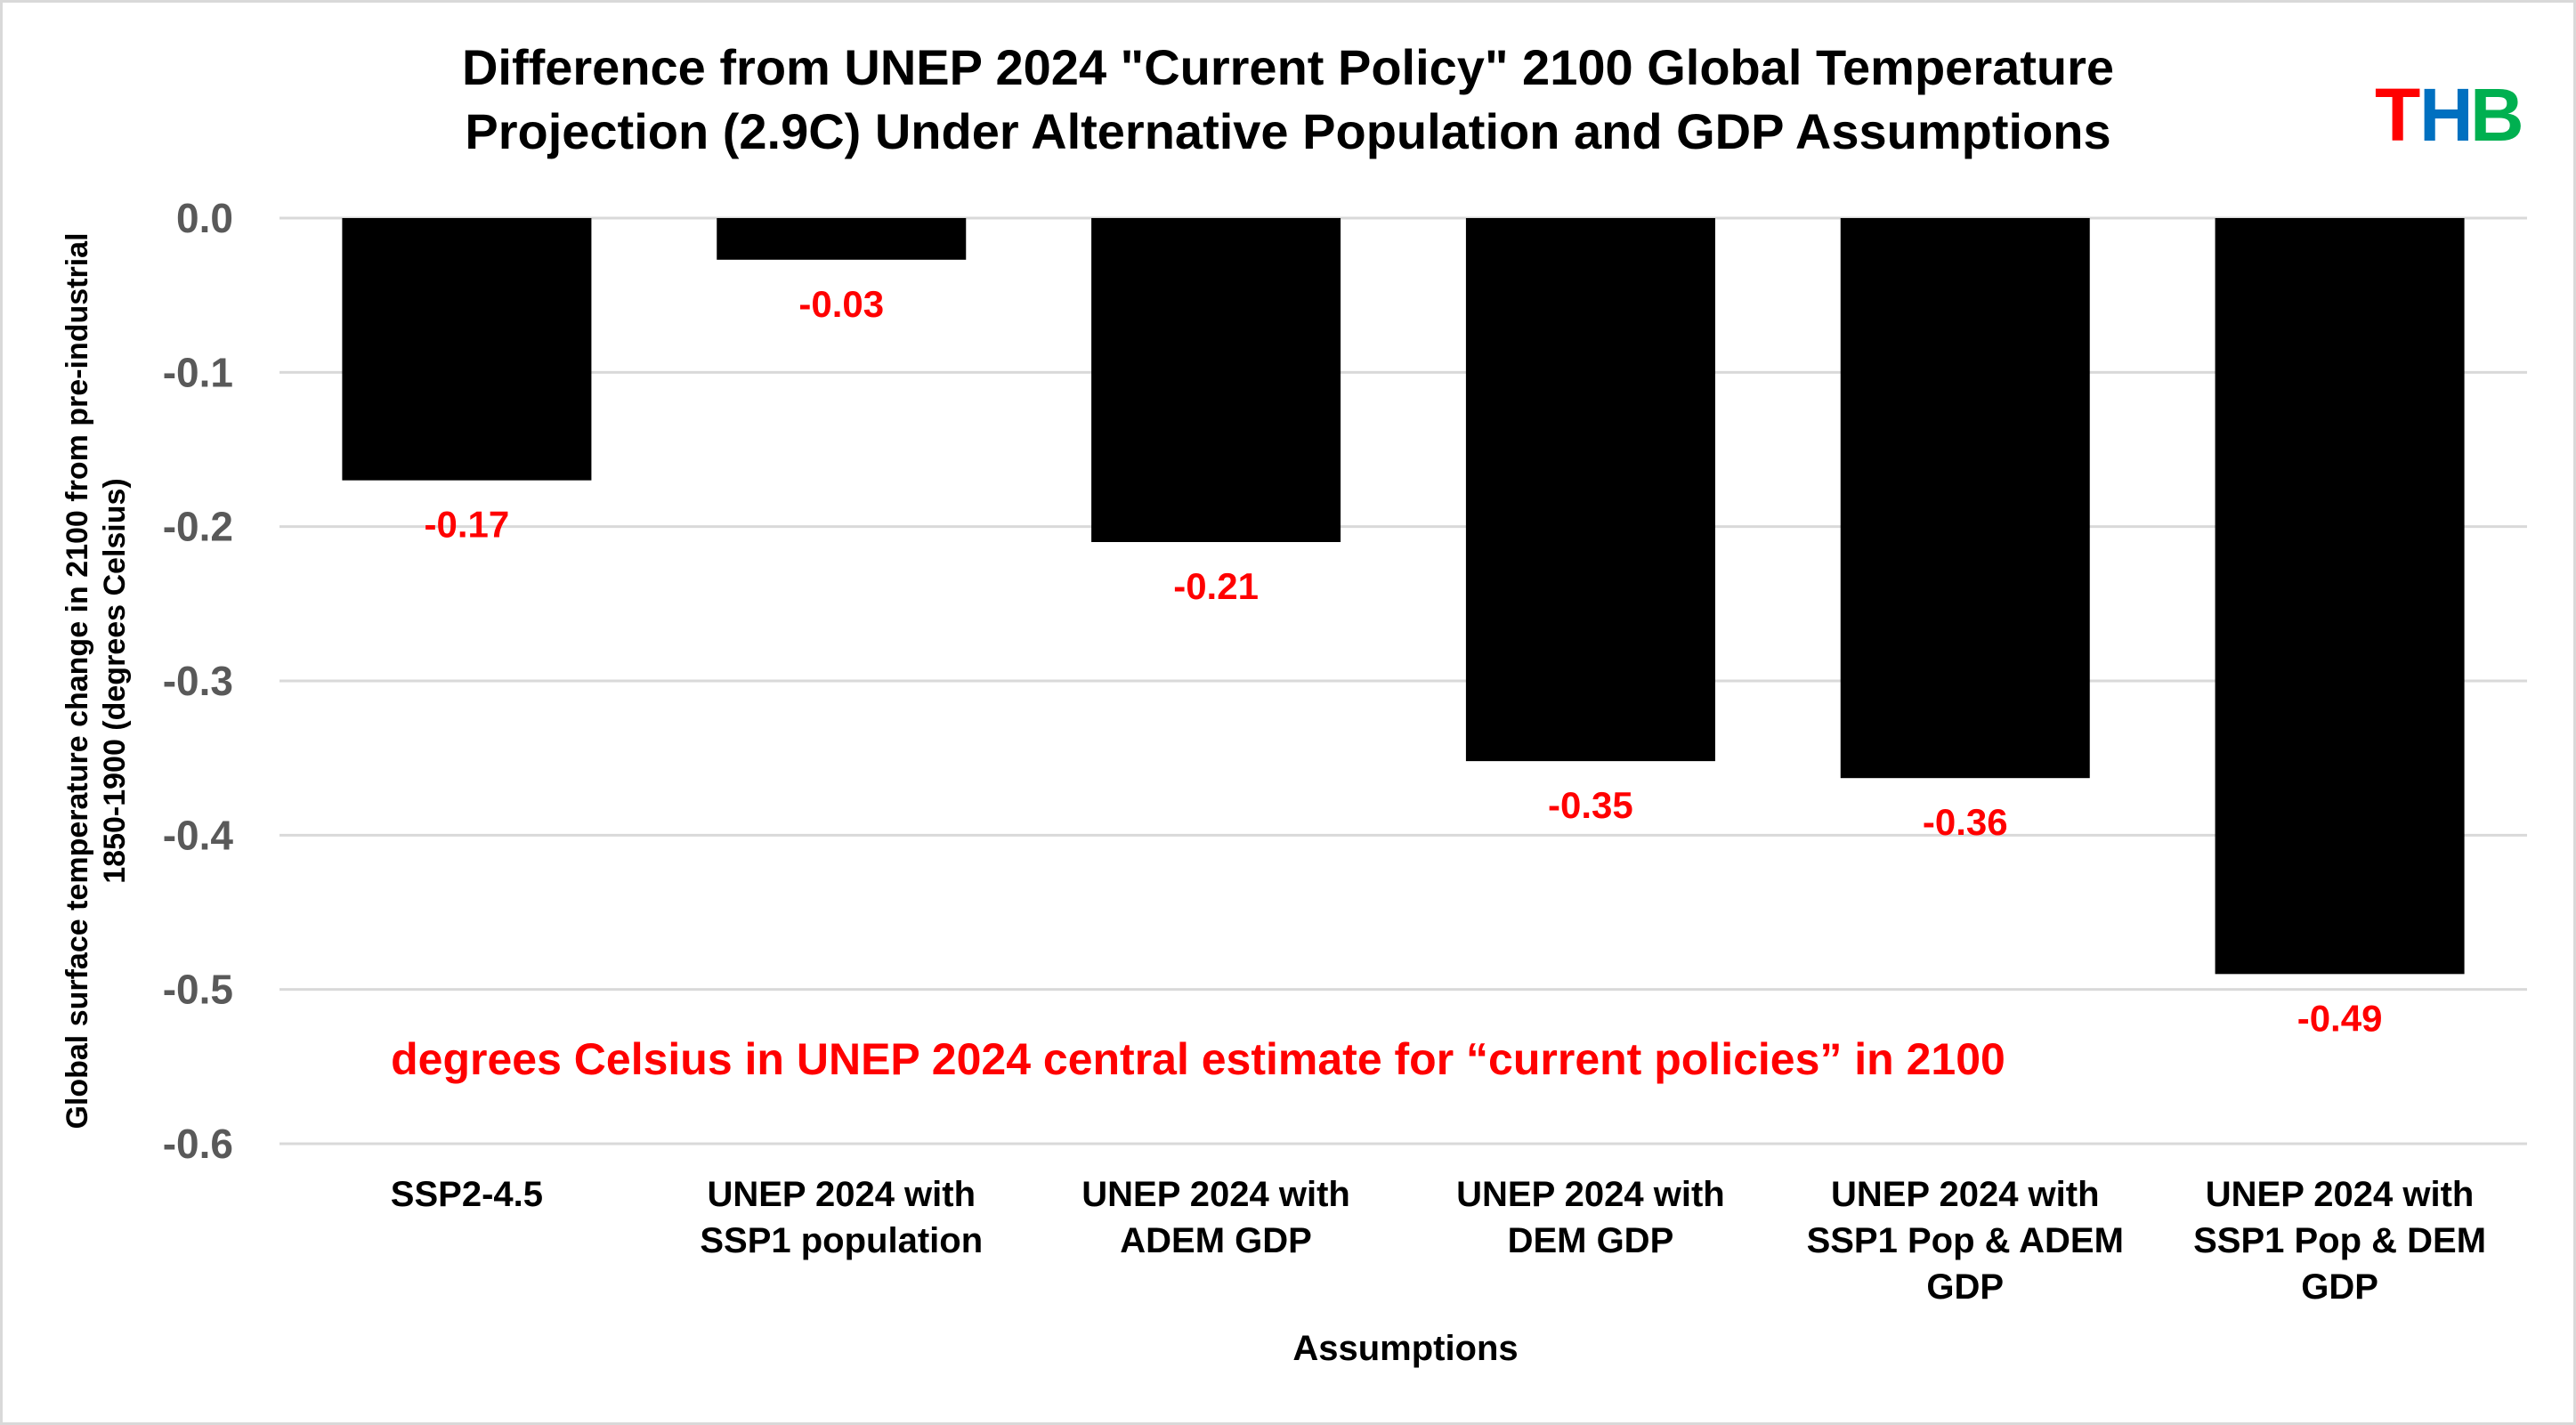 The image size is (2576, 1425). I want to click on y-tick-label: -0.1, so click(198, 372).